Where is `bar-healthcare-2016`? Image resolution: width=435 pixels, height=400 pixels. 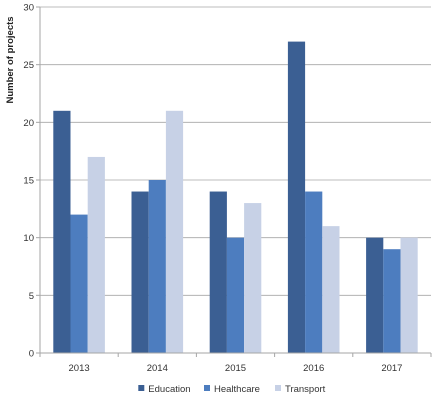 bar-healthcare-2016 is located at coordinates (314, 272).